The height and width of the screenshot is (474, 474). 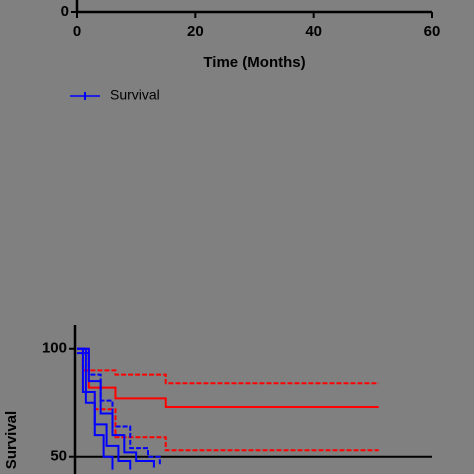 What do you see at coordinates (195, 31) in the screenshot?
I see `x-tick-label: 20` at bounding box center [195, 31].